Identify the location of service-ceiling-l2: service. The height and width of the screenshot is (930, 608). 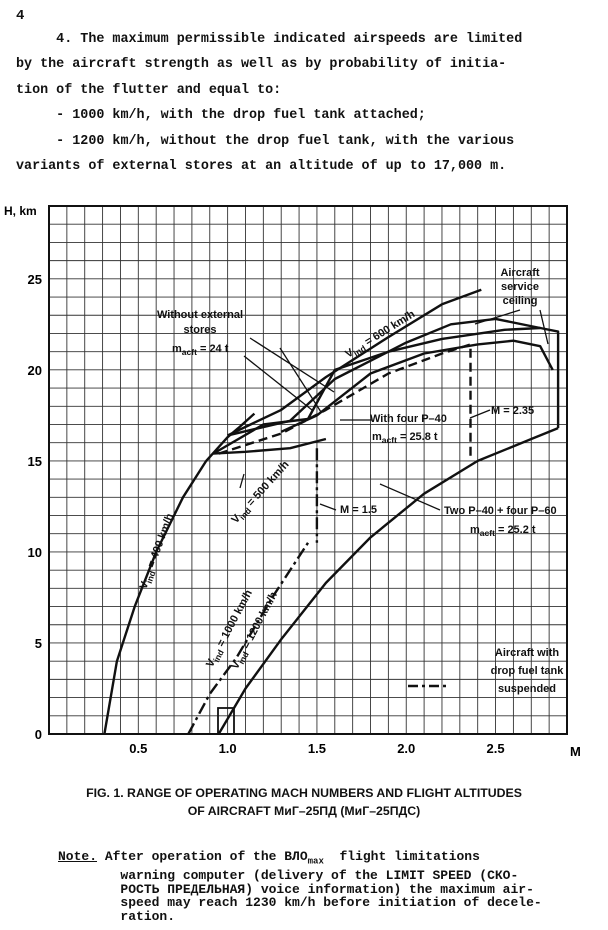
(520, 287).